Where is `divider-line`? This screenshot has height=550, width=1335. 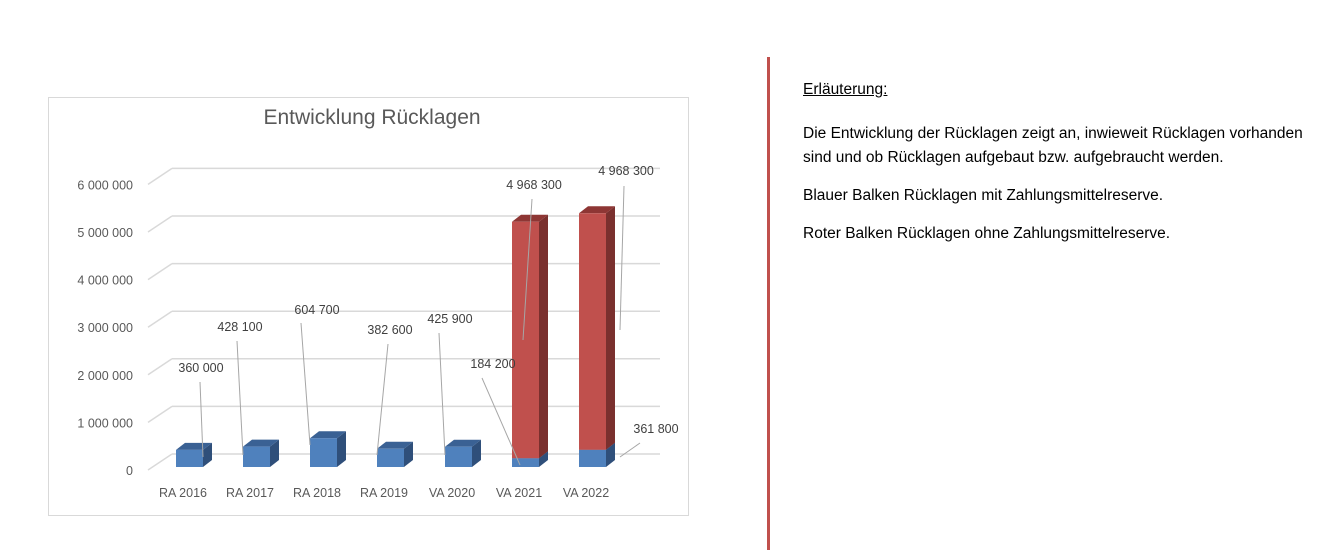
divider-line is located at coordinates (768, 303).